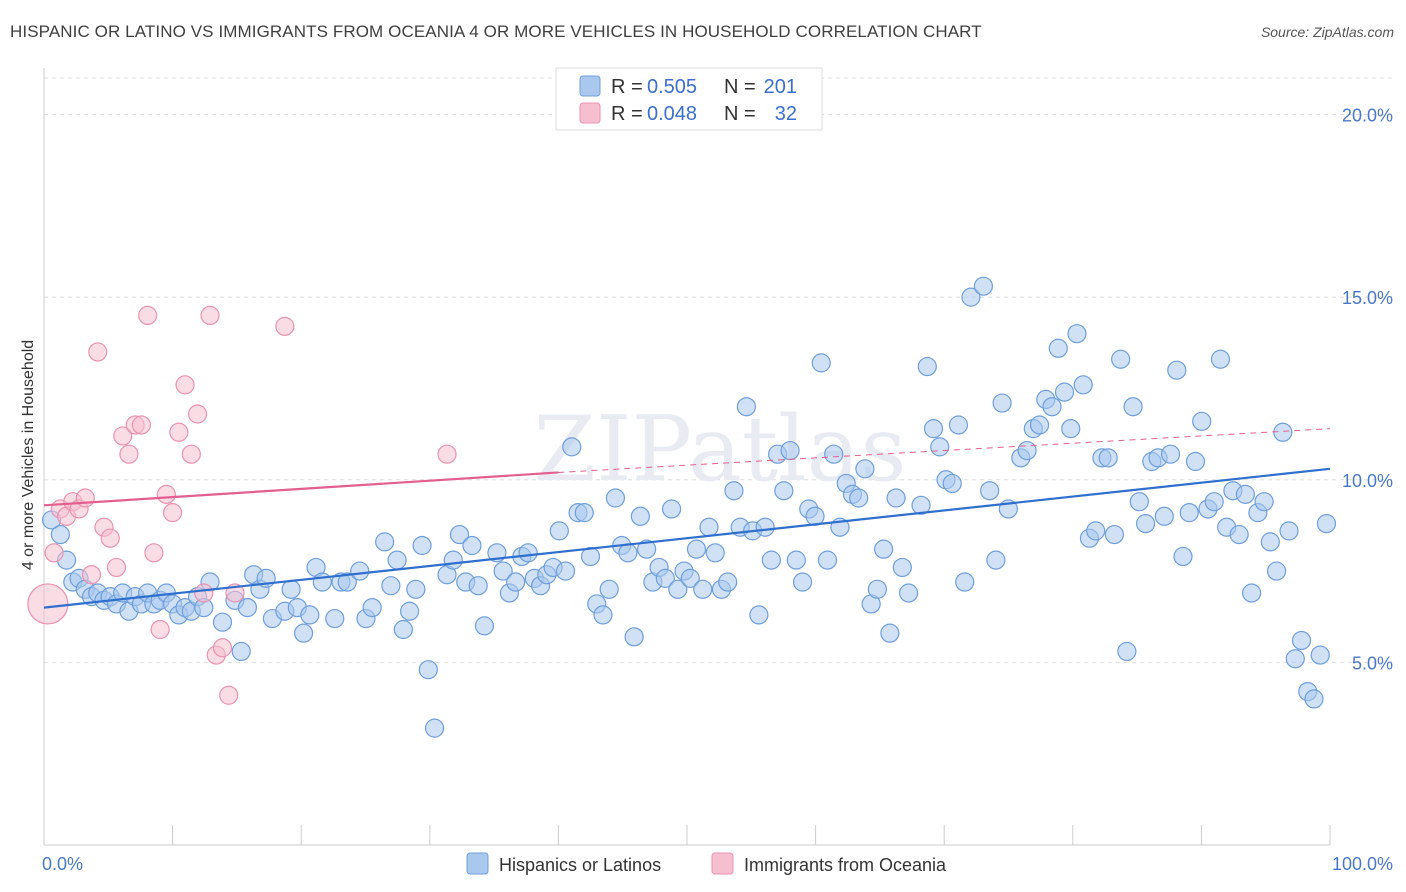 This screenshot has height=892, width=1406. What do you see at coordinates (1362, 864) in the screenshot?
I see `x-tick-label-1: 100.0%` at bounding box center [1362, 864].